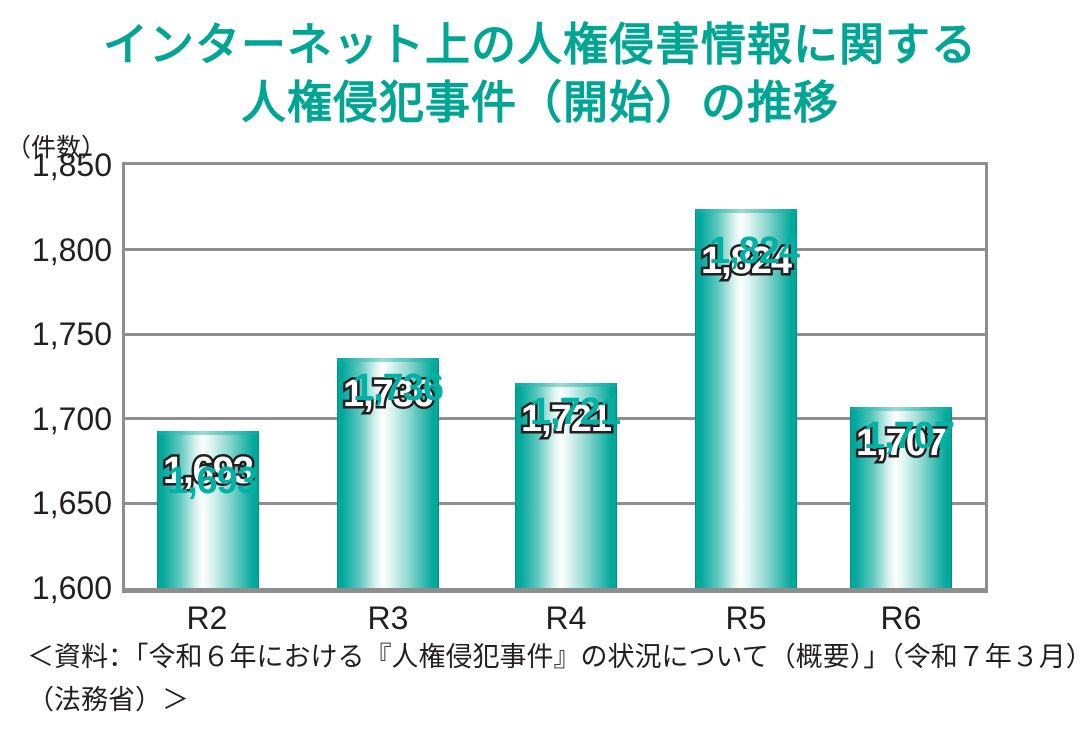  I want to click on bar-r2: 1,693 1,693 1,693, so click(208, 509).